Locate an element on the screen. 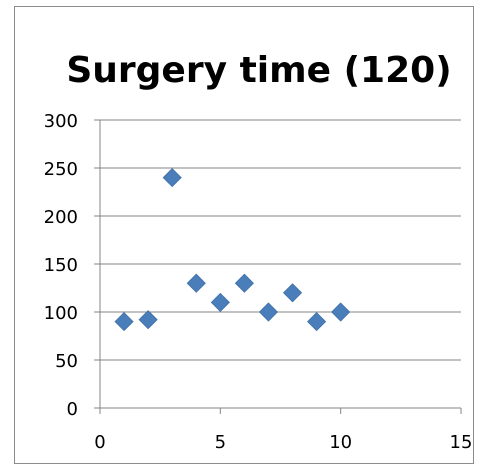  y-tick-label: 0 is located at coordinates (72, 409).